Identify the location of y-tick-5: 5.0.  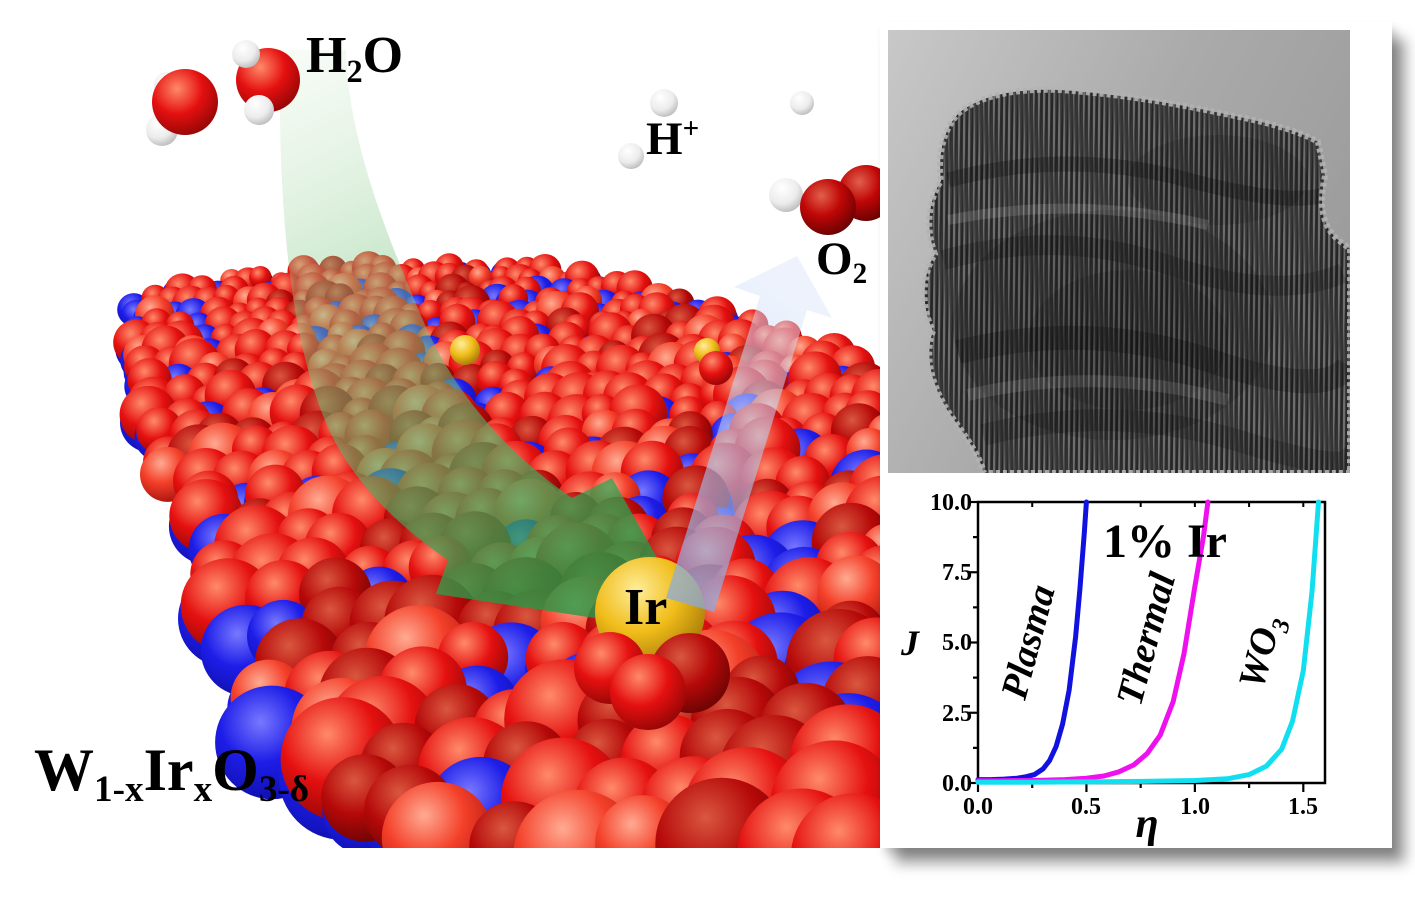
(957, 643).